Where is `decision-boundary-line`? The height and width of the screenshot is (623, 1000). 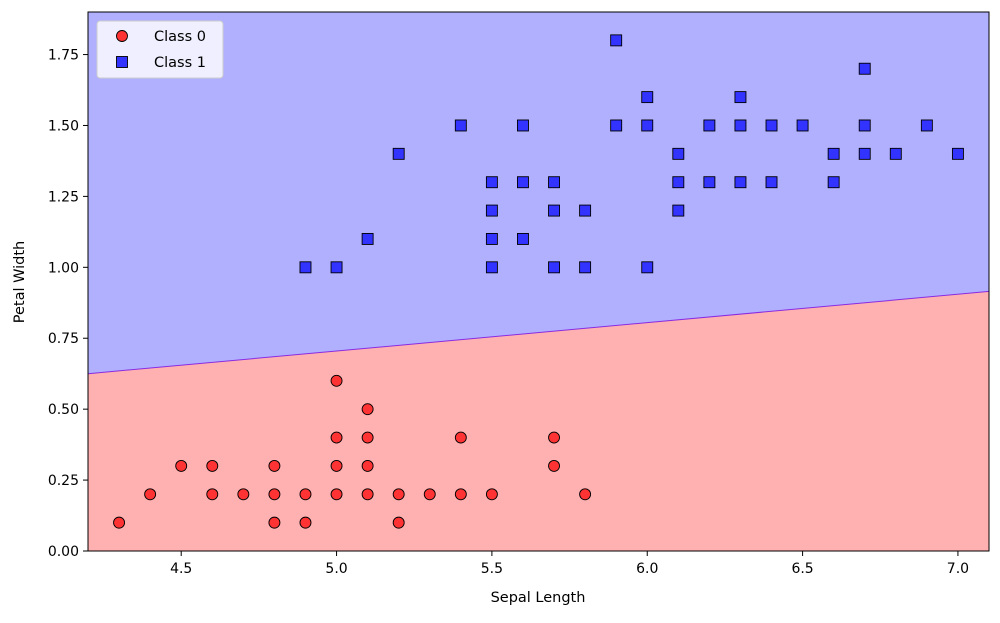 decision-boundary-line is located at coordinates (538, 332).